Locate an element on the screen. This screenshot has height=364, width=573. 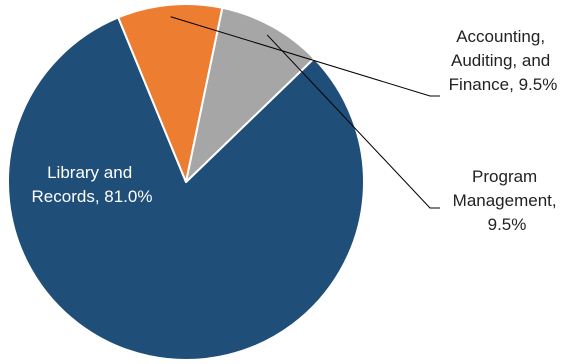
data-label-accounting-auditing-finance: Accounting, Auditing, and Finance, 9.5% is located at coordinates (503, 60).